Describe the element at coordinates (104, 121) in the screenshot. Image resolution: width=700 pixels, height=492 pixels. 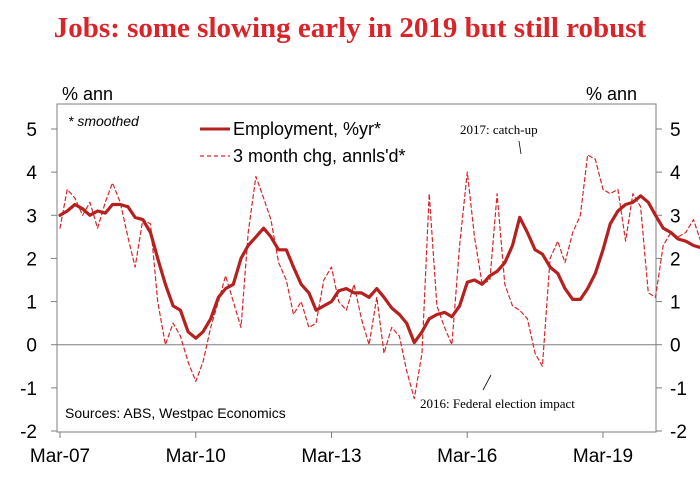
I see `smoothed-note: * smoothed` at that location.